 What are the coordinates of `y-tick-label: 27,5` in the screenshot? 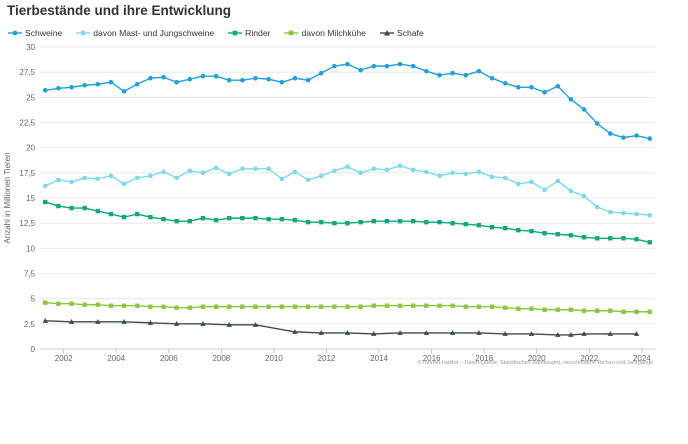 It's located at (27, 72).